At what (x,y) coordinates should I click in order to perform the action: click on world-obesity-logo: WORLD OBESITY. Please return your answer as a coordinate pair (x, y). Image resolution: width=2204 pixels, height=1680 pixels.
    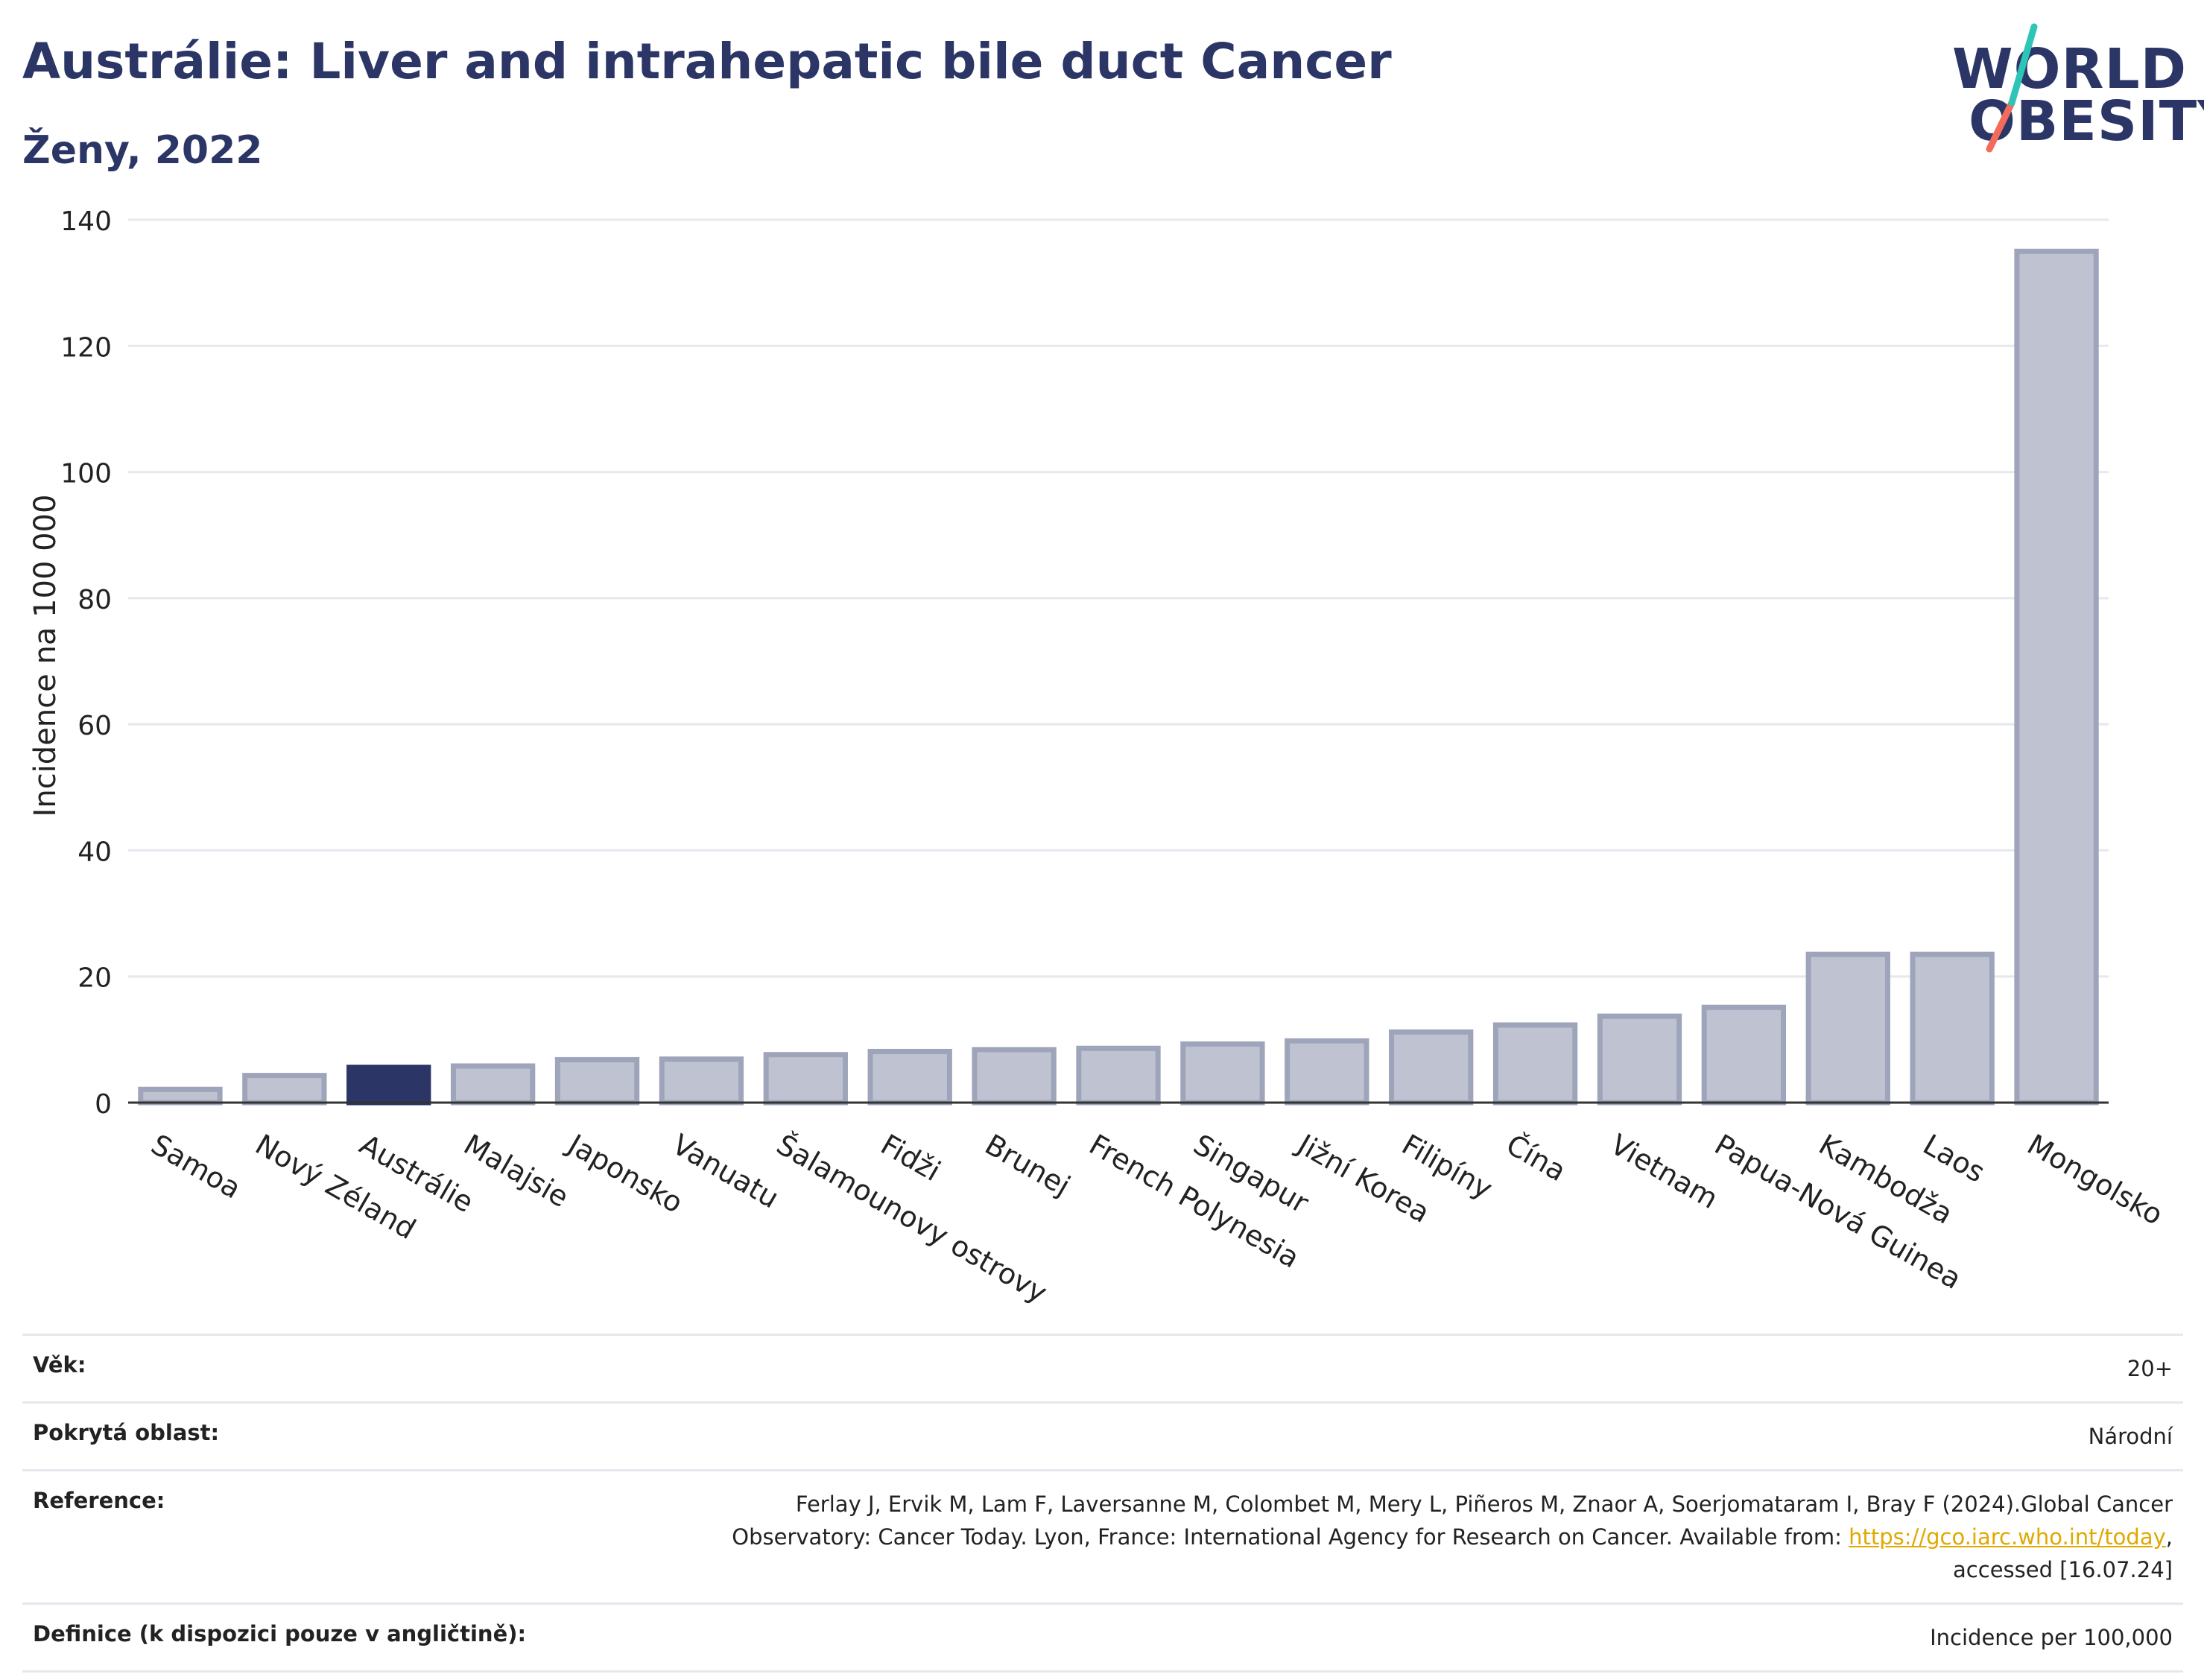
    Looking at the image, I should click on (2070, 89).